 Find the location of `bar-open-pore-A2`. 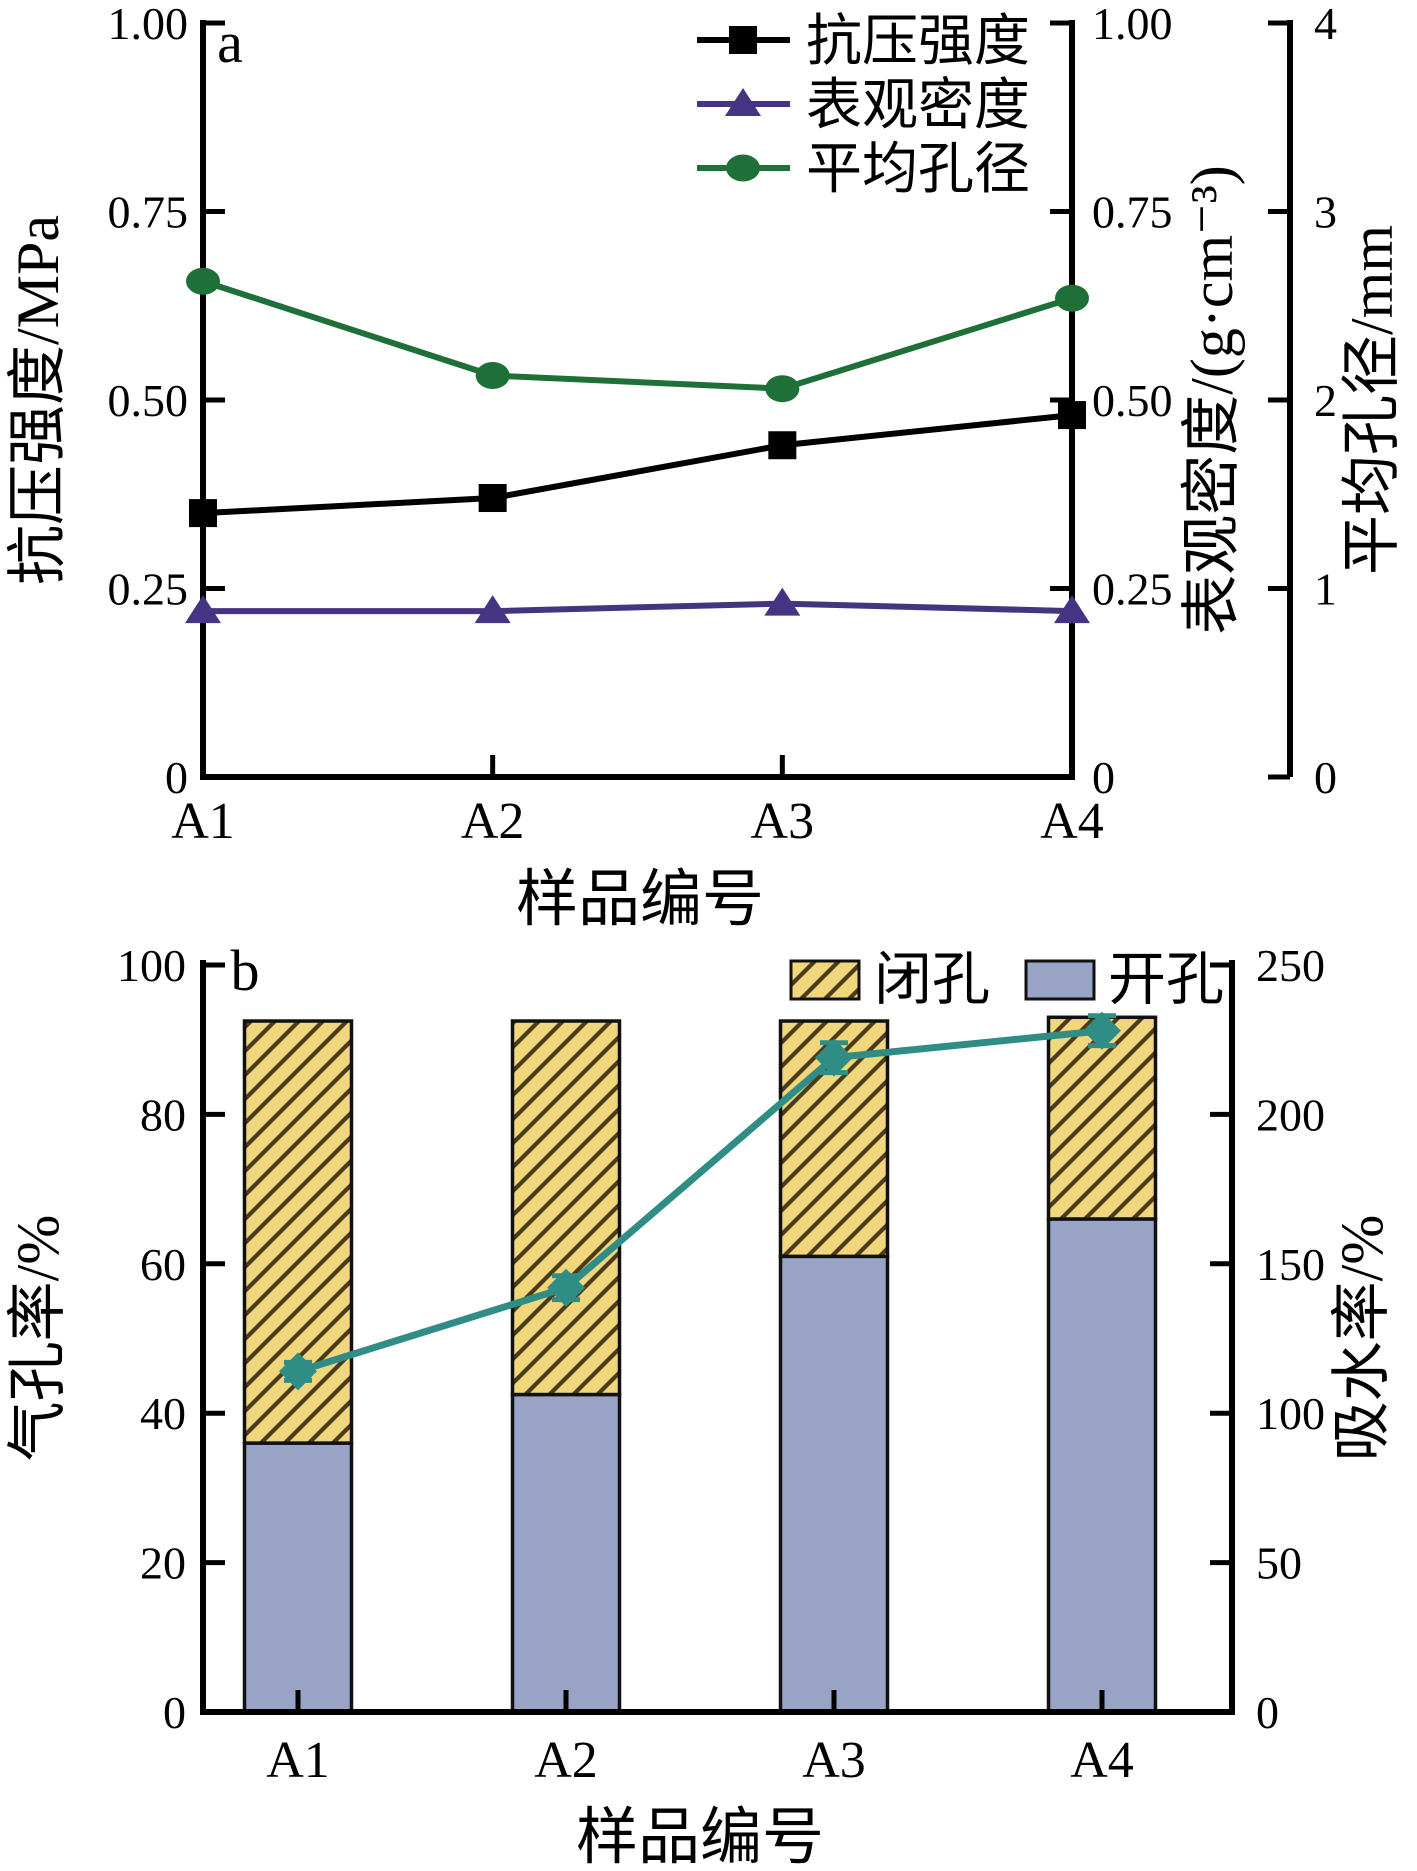

bar-open-pore-A2 is located at coordinates (566, 1553).